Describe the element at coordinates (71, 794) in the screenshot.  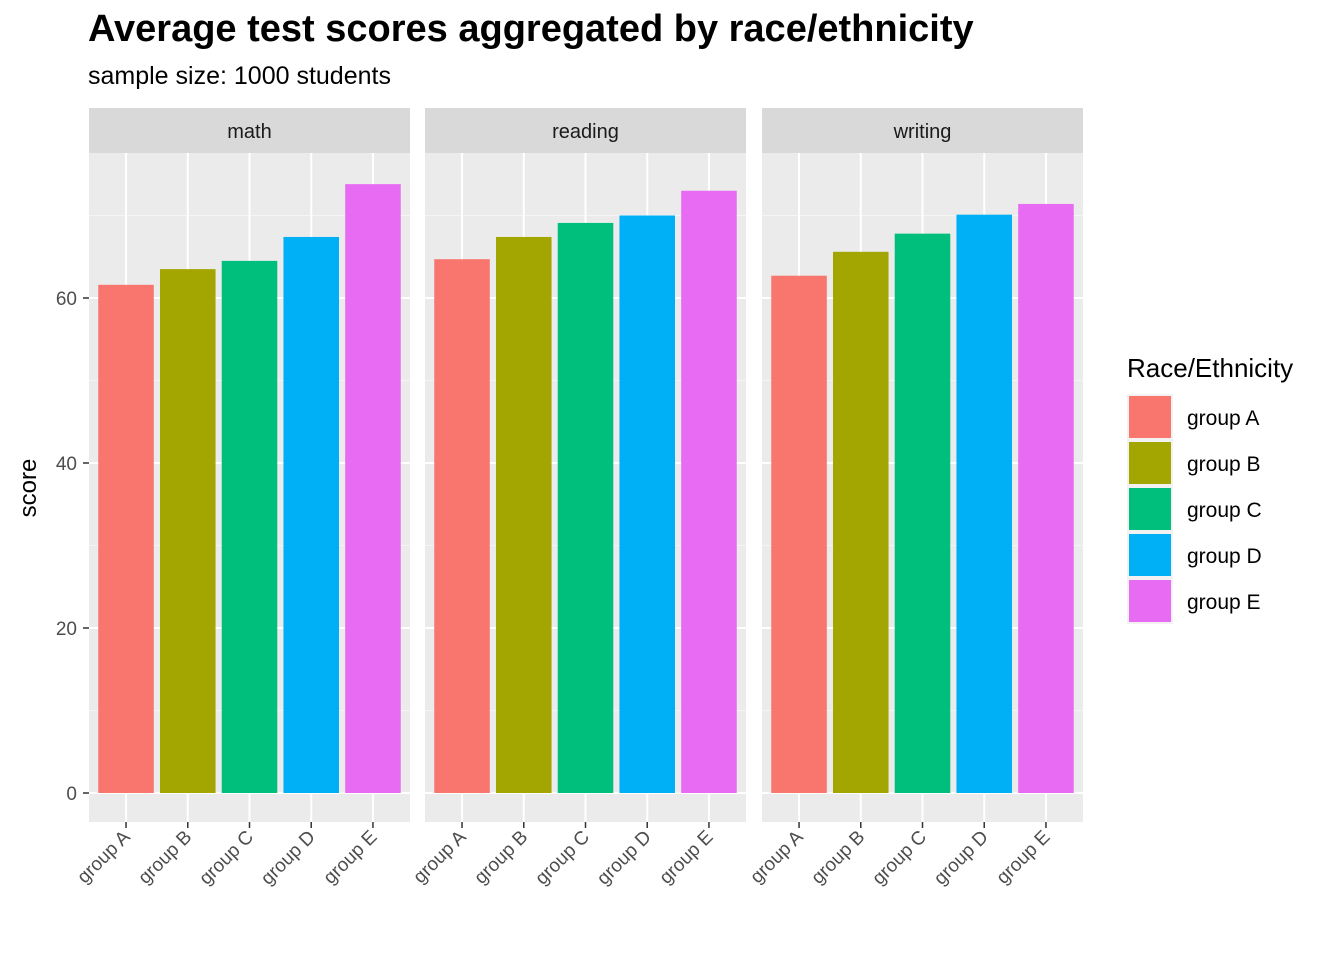
I see `y-tick-label: 0` at that location.